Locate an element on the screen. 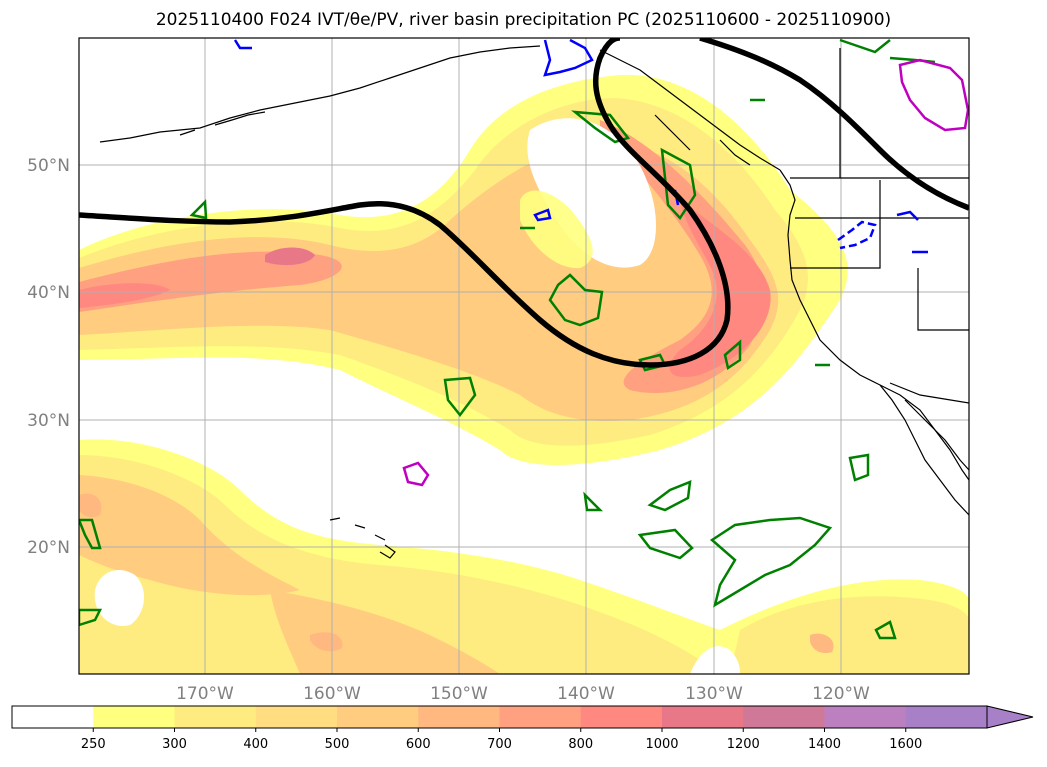 This screenshot has height=767, width=1047. latitude-labels: 50°N 40°N 30°N 20°N is located at coordinates (48, 357).